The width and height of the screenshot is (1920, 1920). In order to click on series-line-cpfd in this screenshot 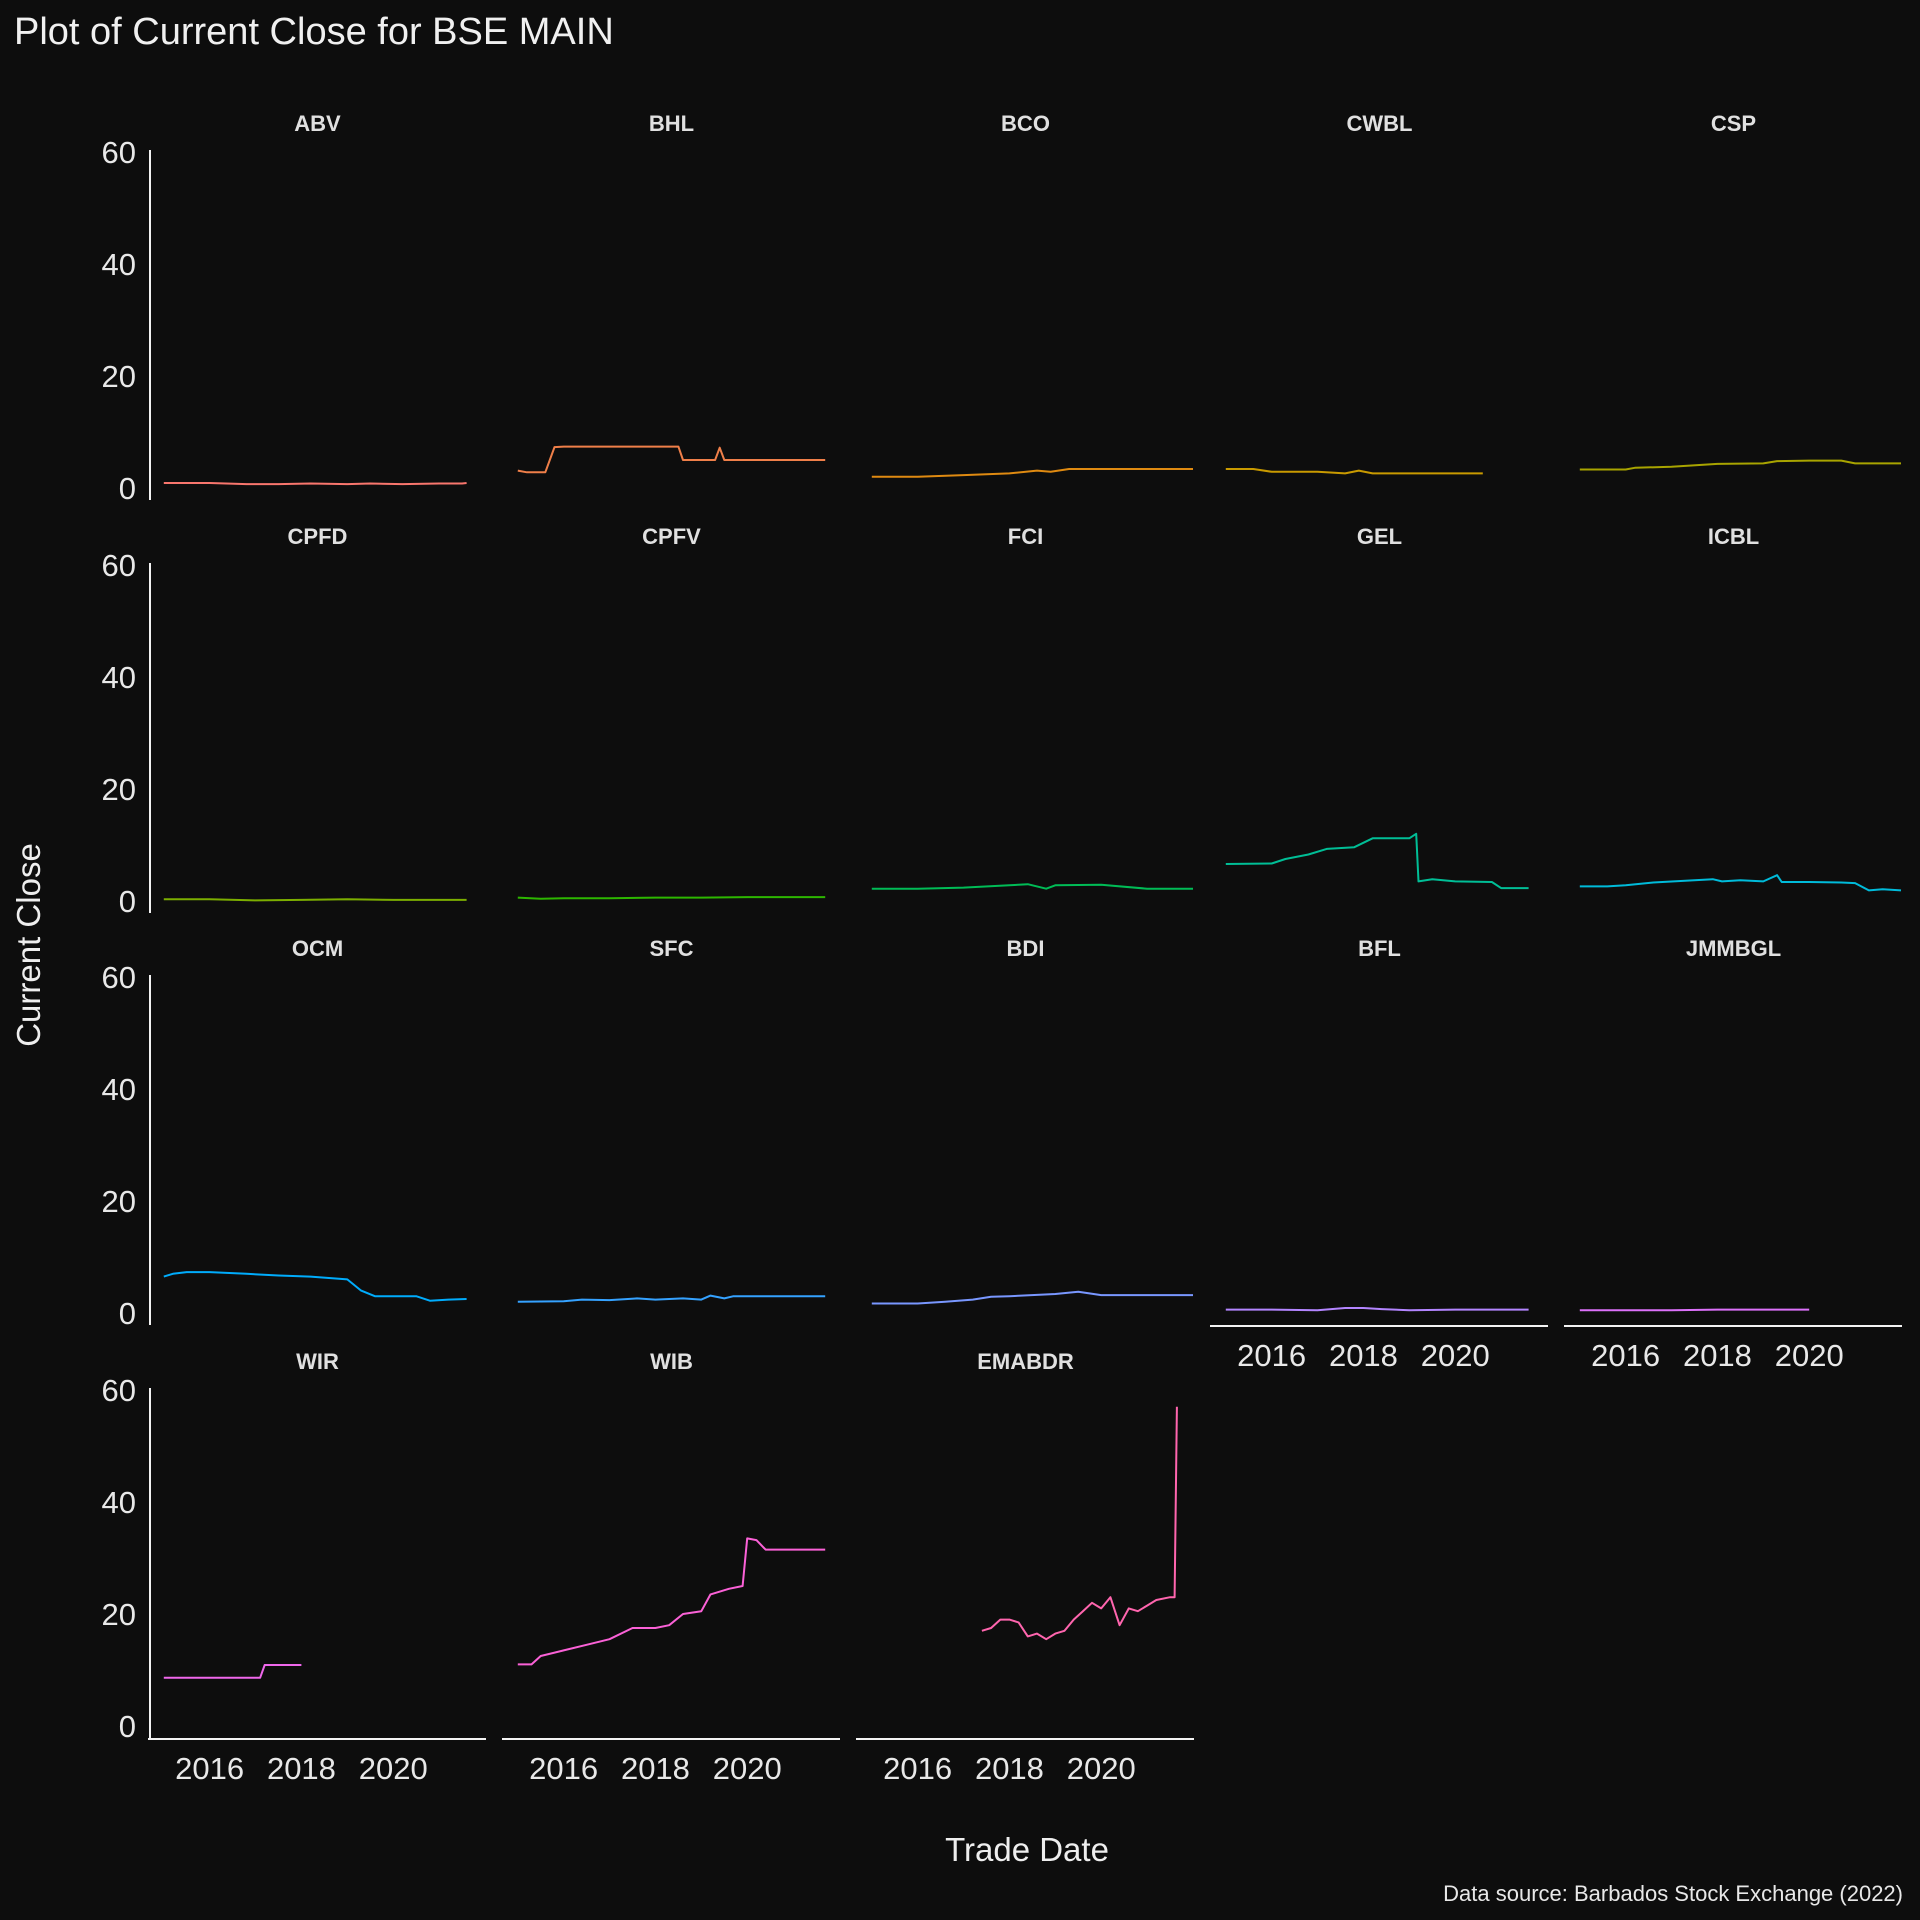, I will do `click(315, 900)`.